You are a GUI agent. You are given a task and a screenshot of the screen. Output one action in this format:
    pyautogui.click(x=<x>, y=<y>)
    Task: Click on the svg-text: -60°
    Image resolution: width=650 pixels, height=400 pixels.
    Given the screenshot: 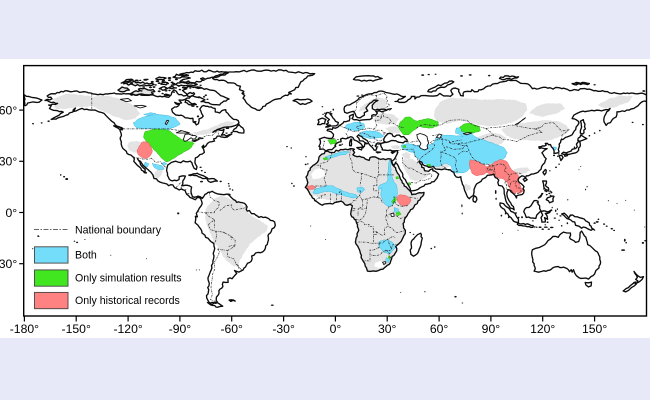 What is the action you would take?
    pyautogui.click(x=231, y=329)
    